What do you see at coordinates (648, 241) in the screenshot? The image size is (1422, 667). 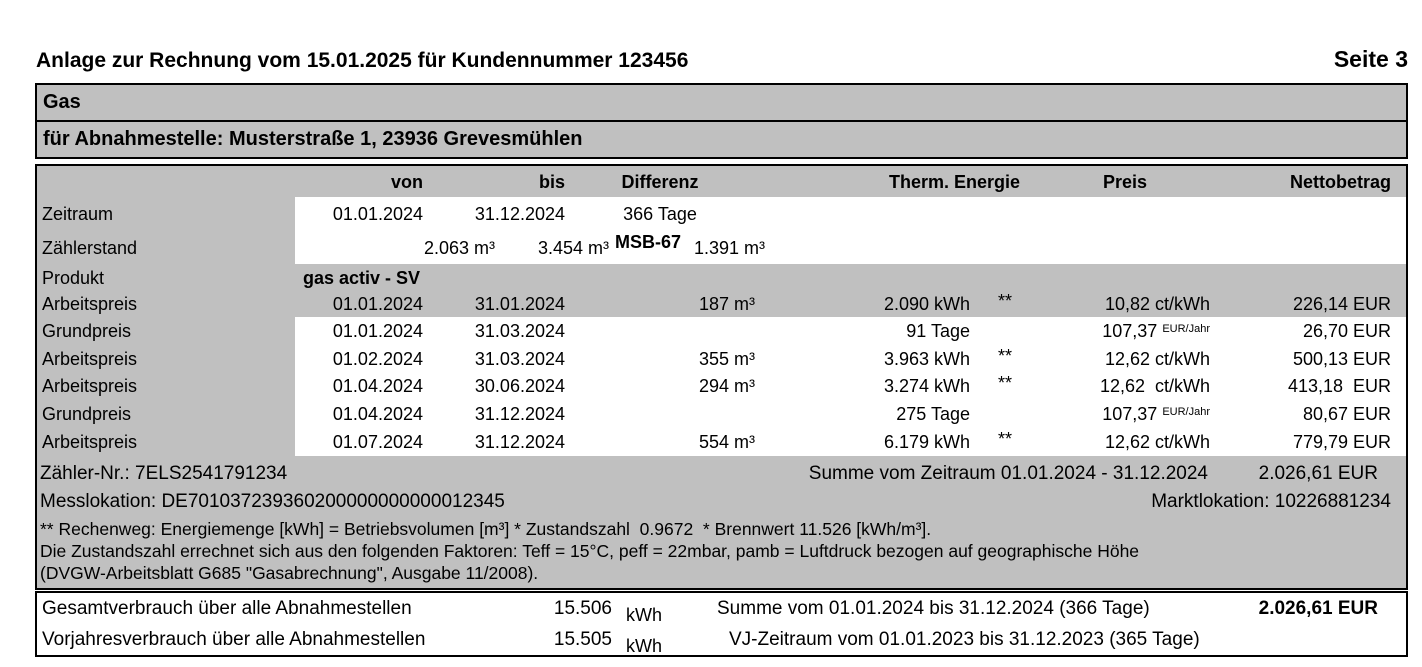 I see `meter-operator-note: MSB-67` at bounding box center [648, 241].